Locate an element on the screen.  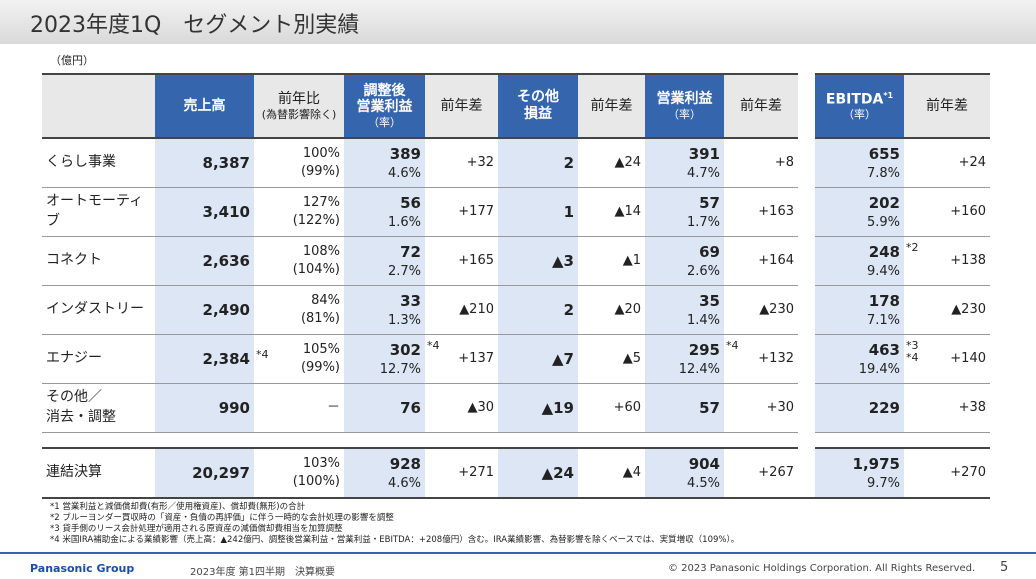
op-diff: +30 is located at coordinates (761, 408).